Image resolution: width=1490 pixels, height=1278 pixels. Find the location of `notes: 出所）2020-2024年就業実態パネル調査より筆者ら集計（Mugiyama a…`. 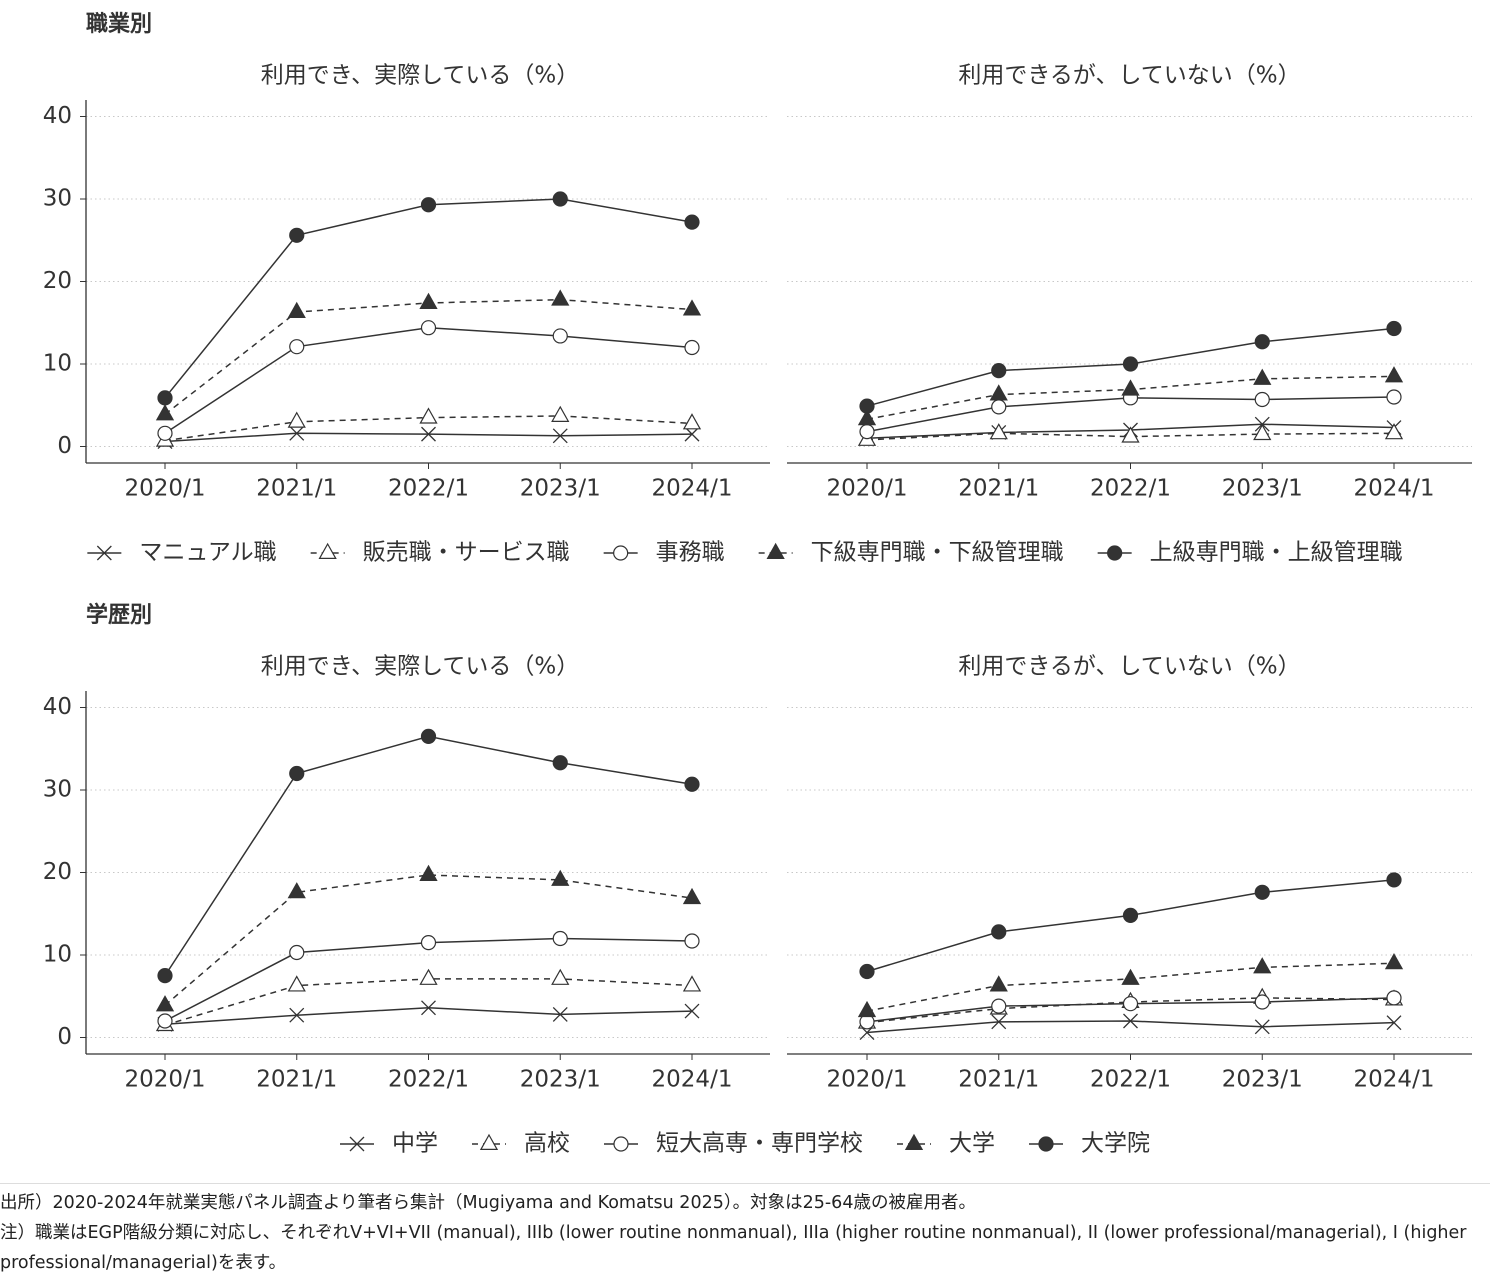

notes: 出所）2020-2024年就業実態パネル調査より筆者ら集計（Mugiyama a… is located at coordinates (745, 1230).